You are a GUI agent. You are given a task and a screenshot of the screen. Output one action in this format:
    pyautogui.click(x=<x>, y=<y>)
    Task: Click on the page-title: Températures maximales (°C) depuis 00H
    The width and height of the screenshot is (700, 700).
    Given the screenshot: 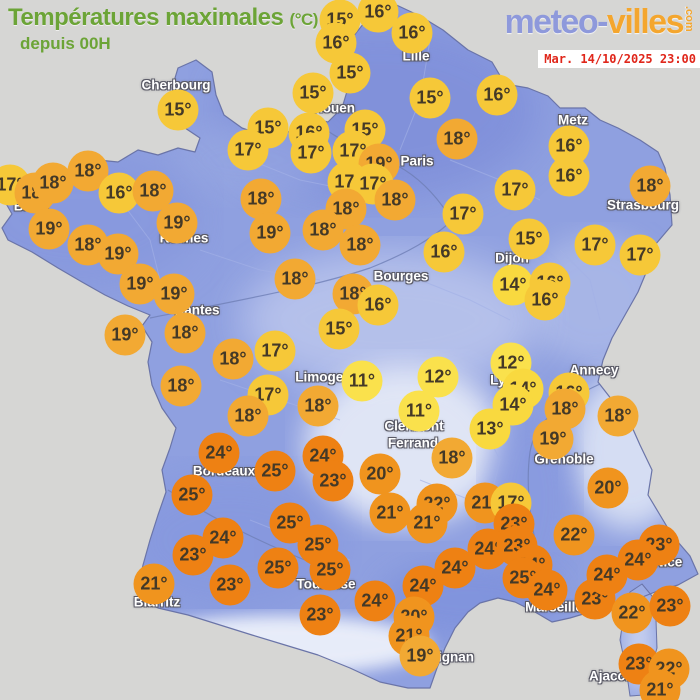 What is the action you would take?
    pyautogui.click(x=163, y=29)
    